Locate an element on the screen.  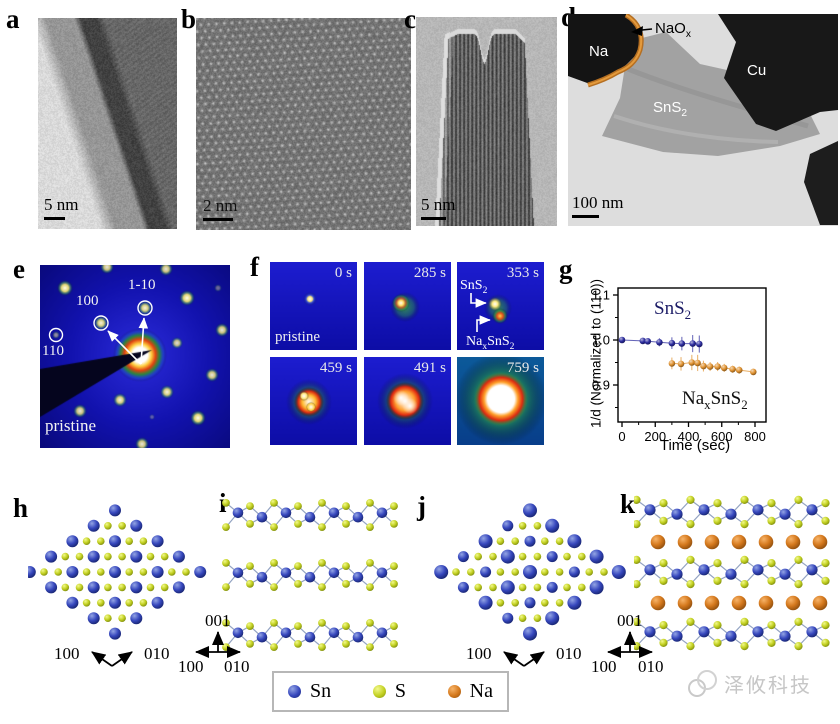
panel-d-tem-image is located at coordinates (703, 120).